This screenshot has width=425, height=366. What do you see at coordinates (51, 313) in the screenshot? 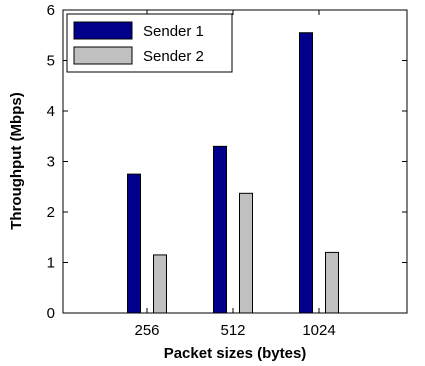
I see `y-tick-label: 0` at bounding box center [51, 313].